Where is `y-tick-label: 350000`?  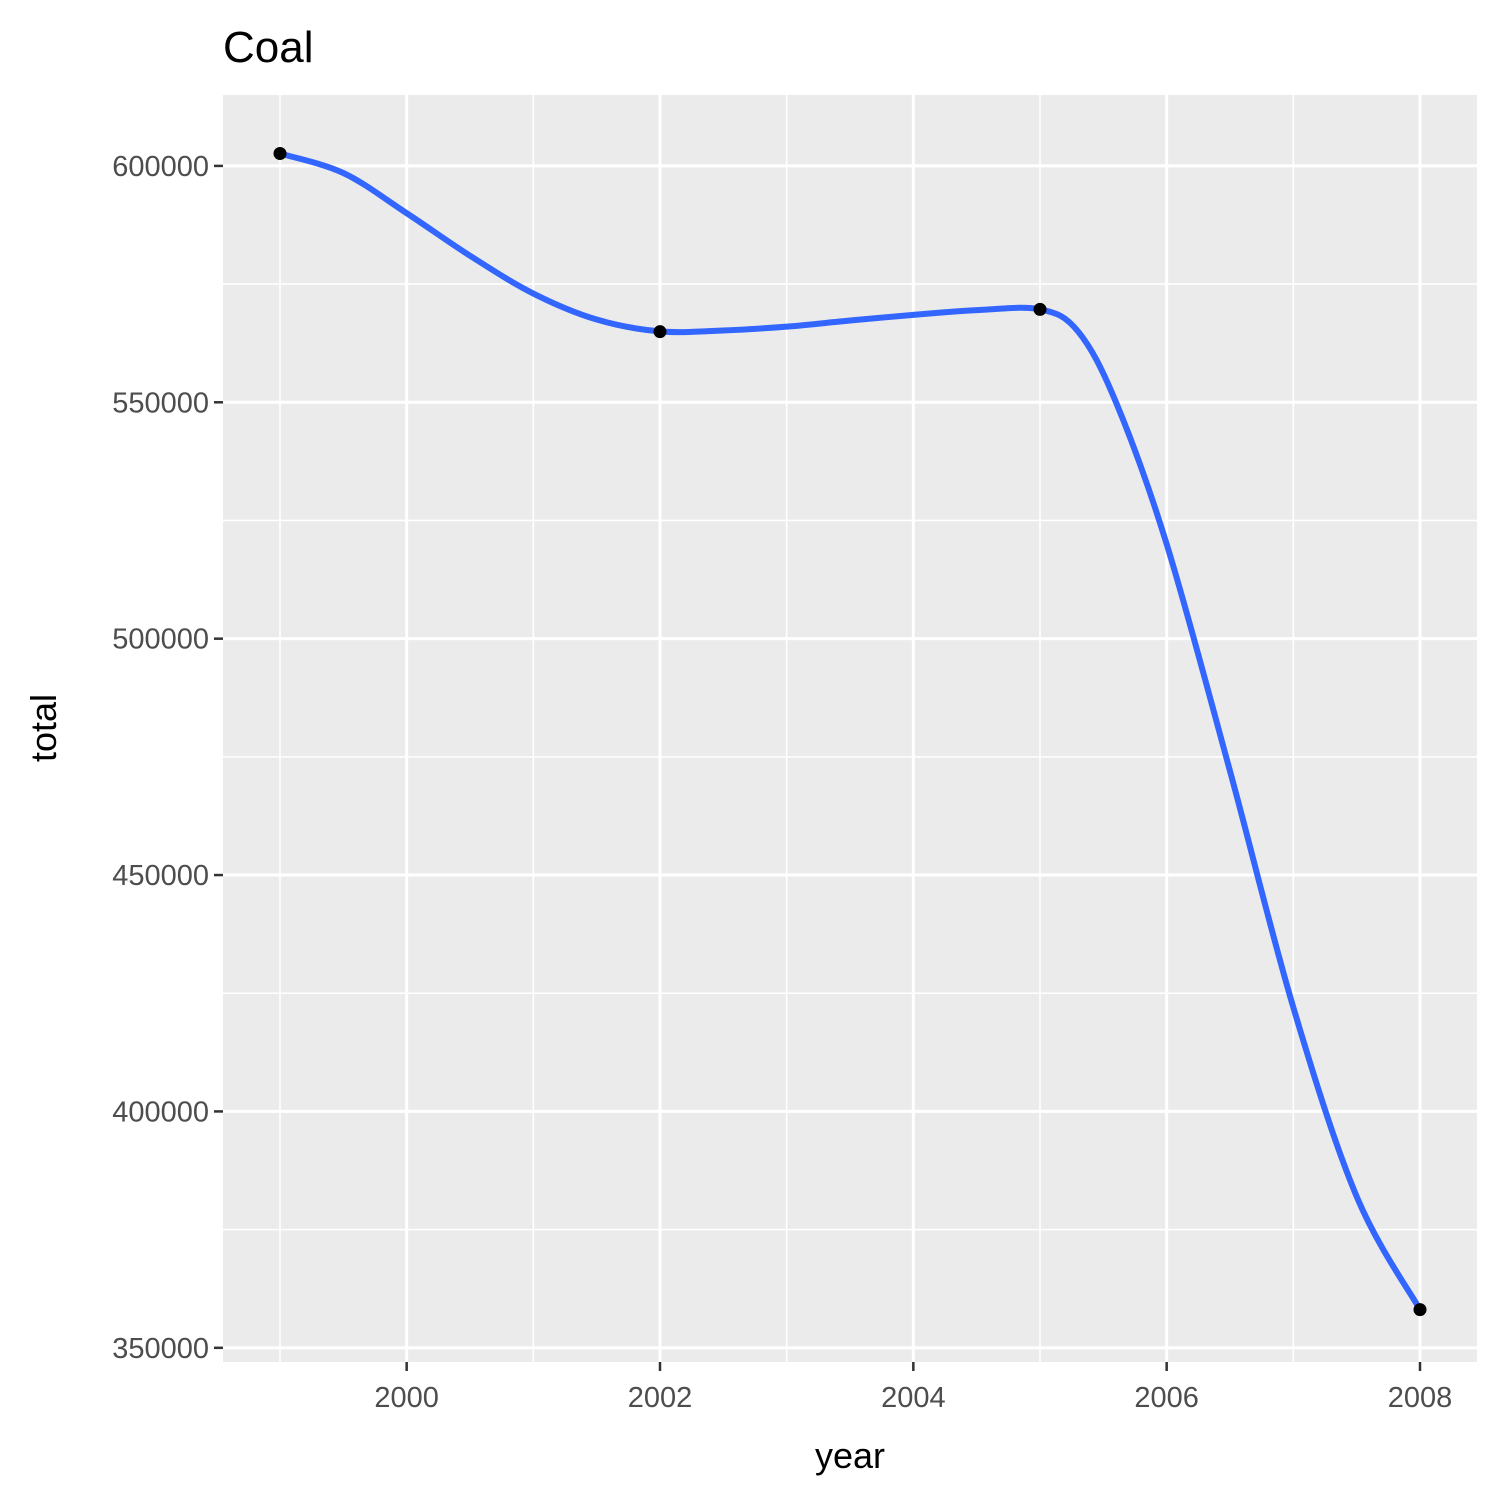 y-tick-label: 350000 is located at coordinates (160, 1349).